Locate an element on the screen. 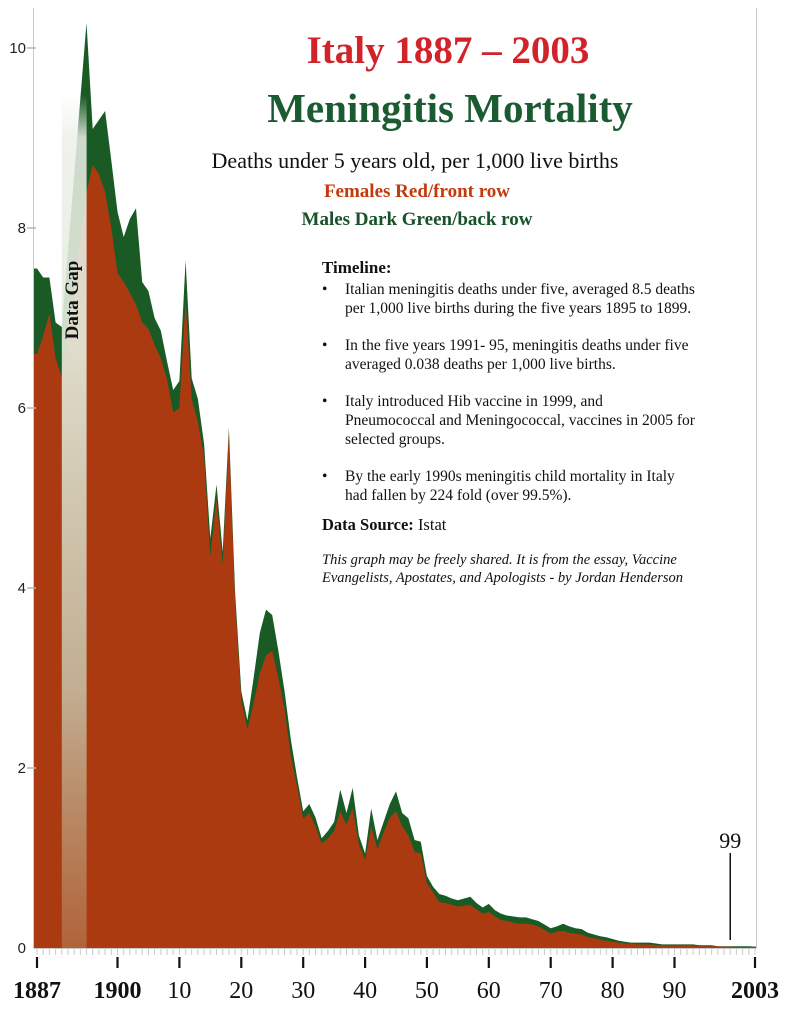  x-axis-label: 2003 is located at coordinates (755, 991).